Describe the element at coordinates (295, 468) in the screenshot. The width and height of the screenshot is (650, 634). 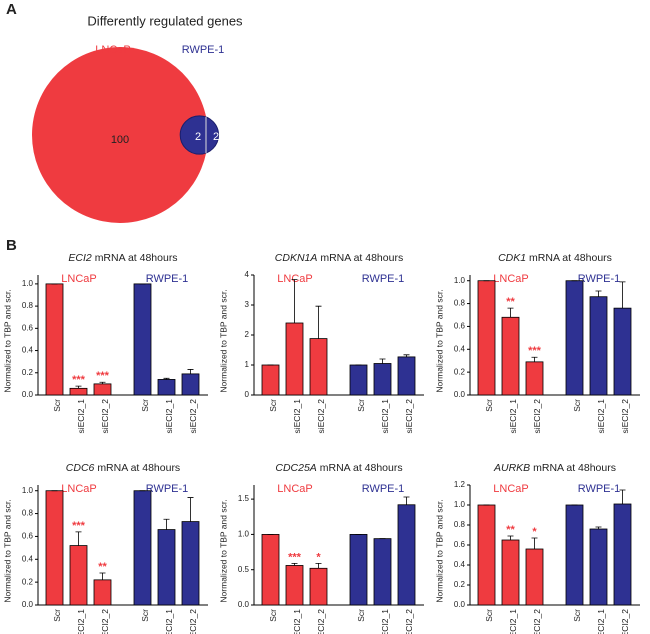
I see `title-gene: CDC25A` at that location.